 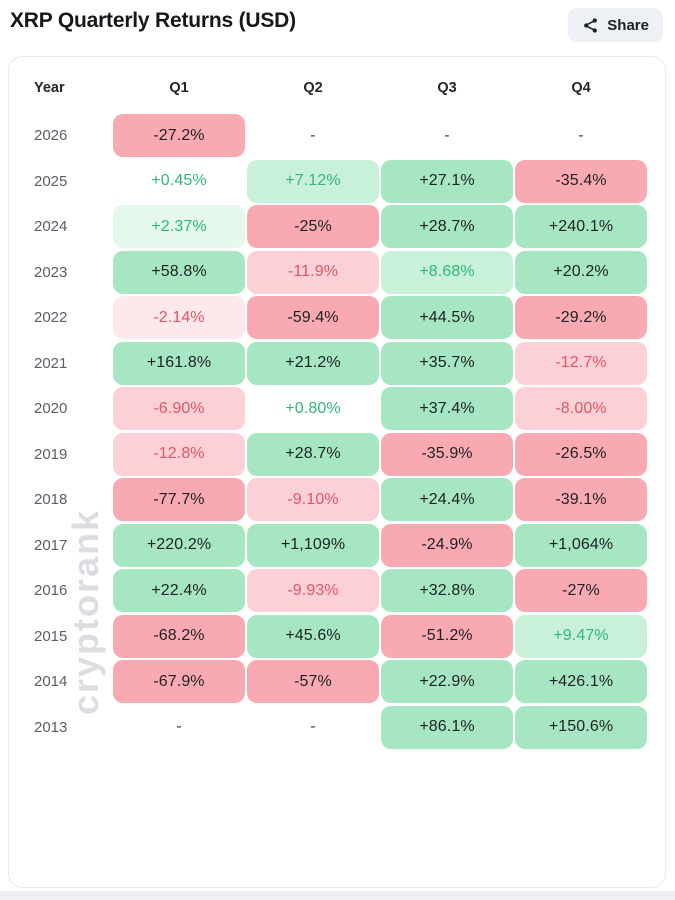 I want to click on return-cell-2013-q3: +86.1%, so click(x=447, y=727).